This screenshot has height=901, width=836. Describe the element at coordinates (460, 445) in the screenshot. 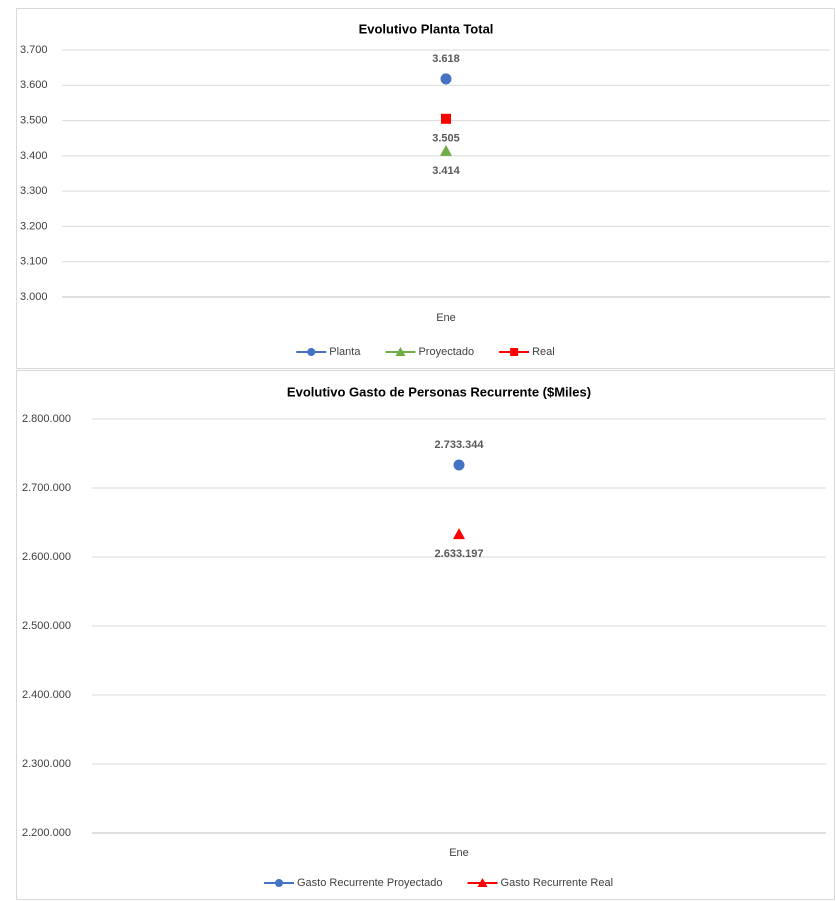

I see `data-label: 2.733.344` at that location.